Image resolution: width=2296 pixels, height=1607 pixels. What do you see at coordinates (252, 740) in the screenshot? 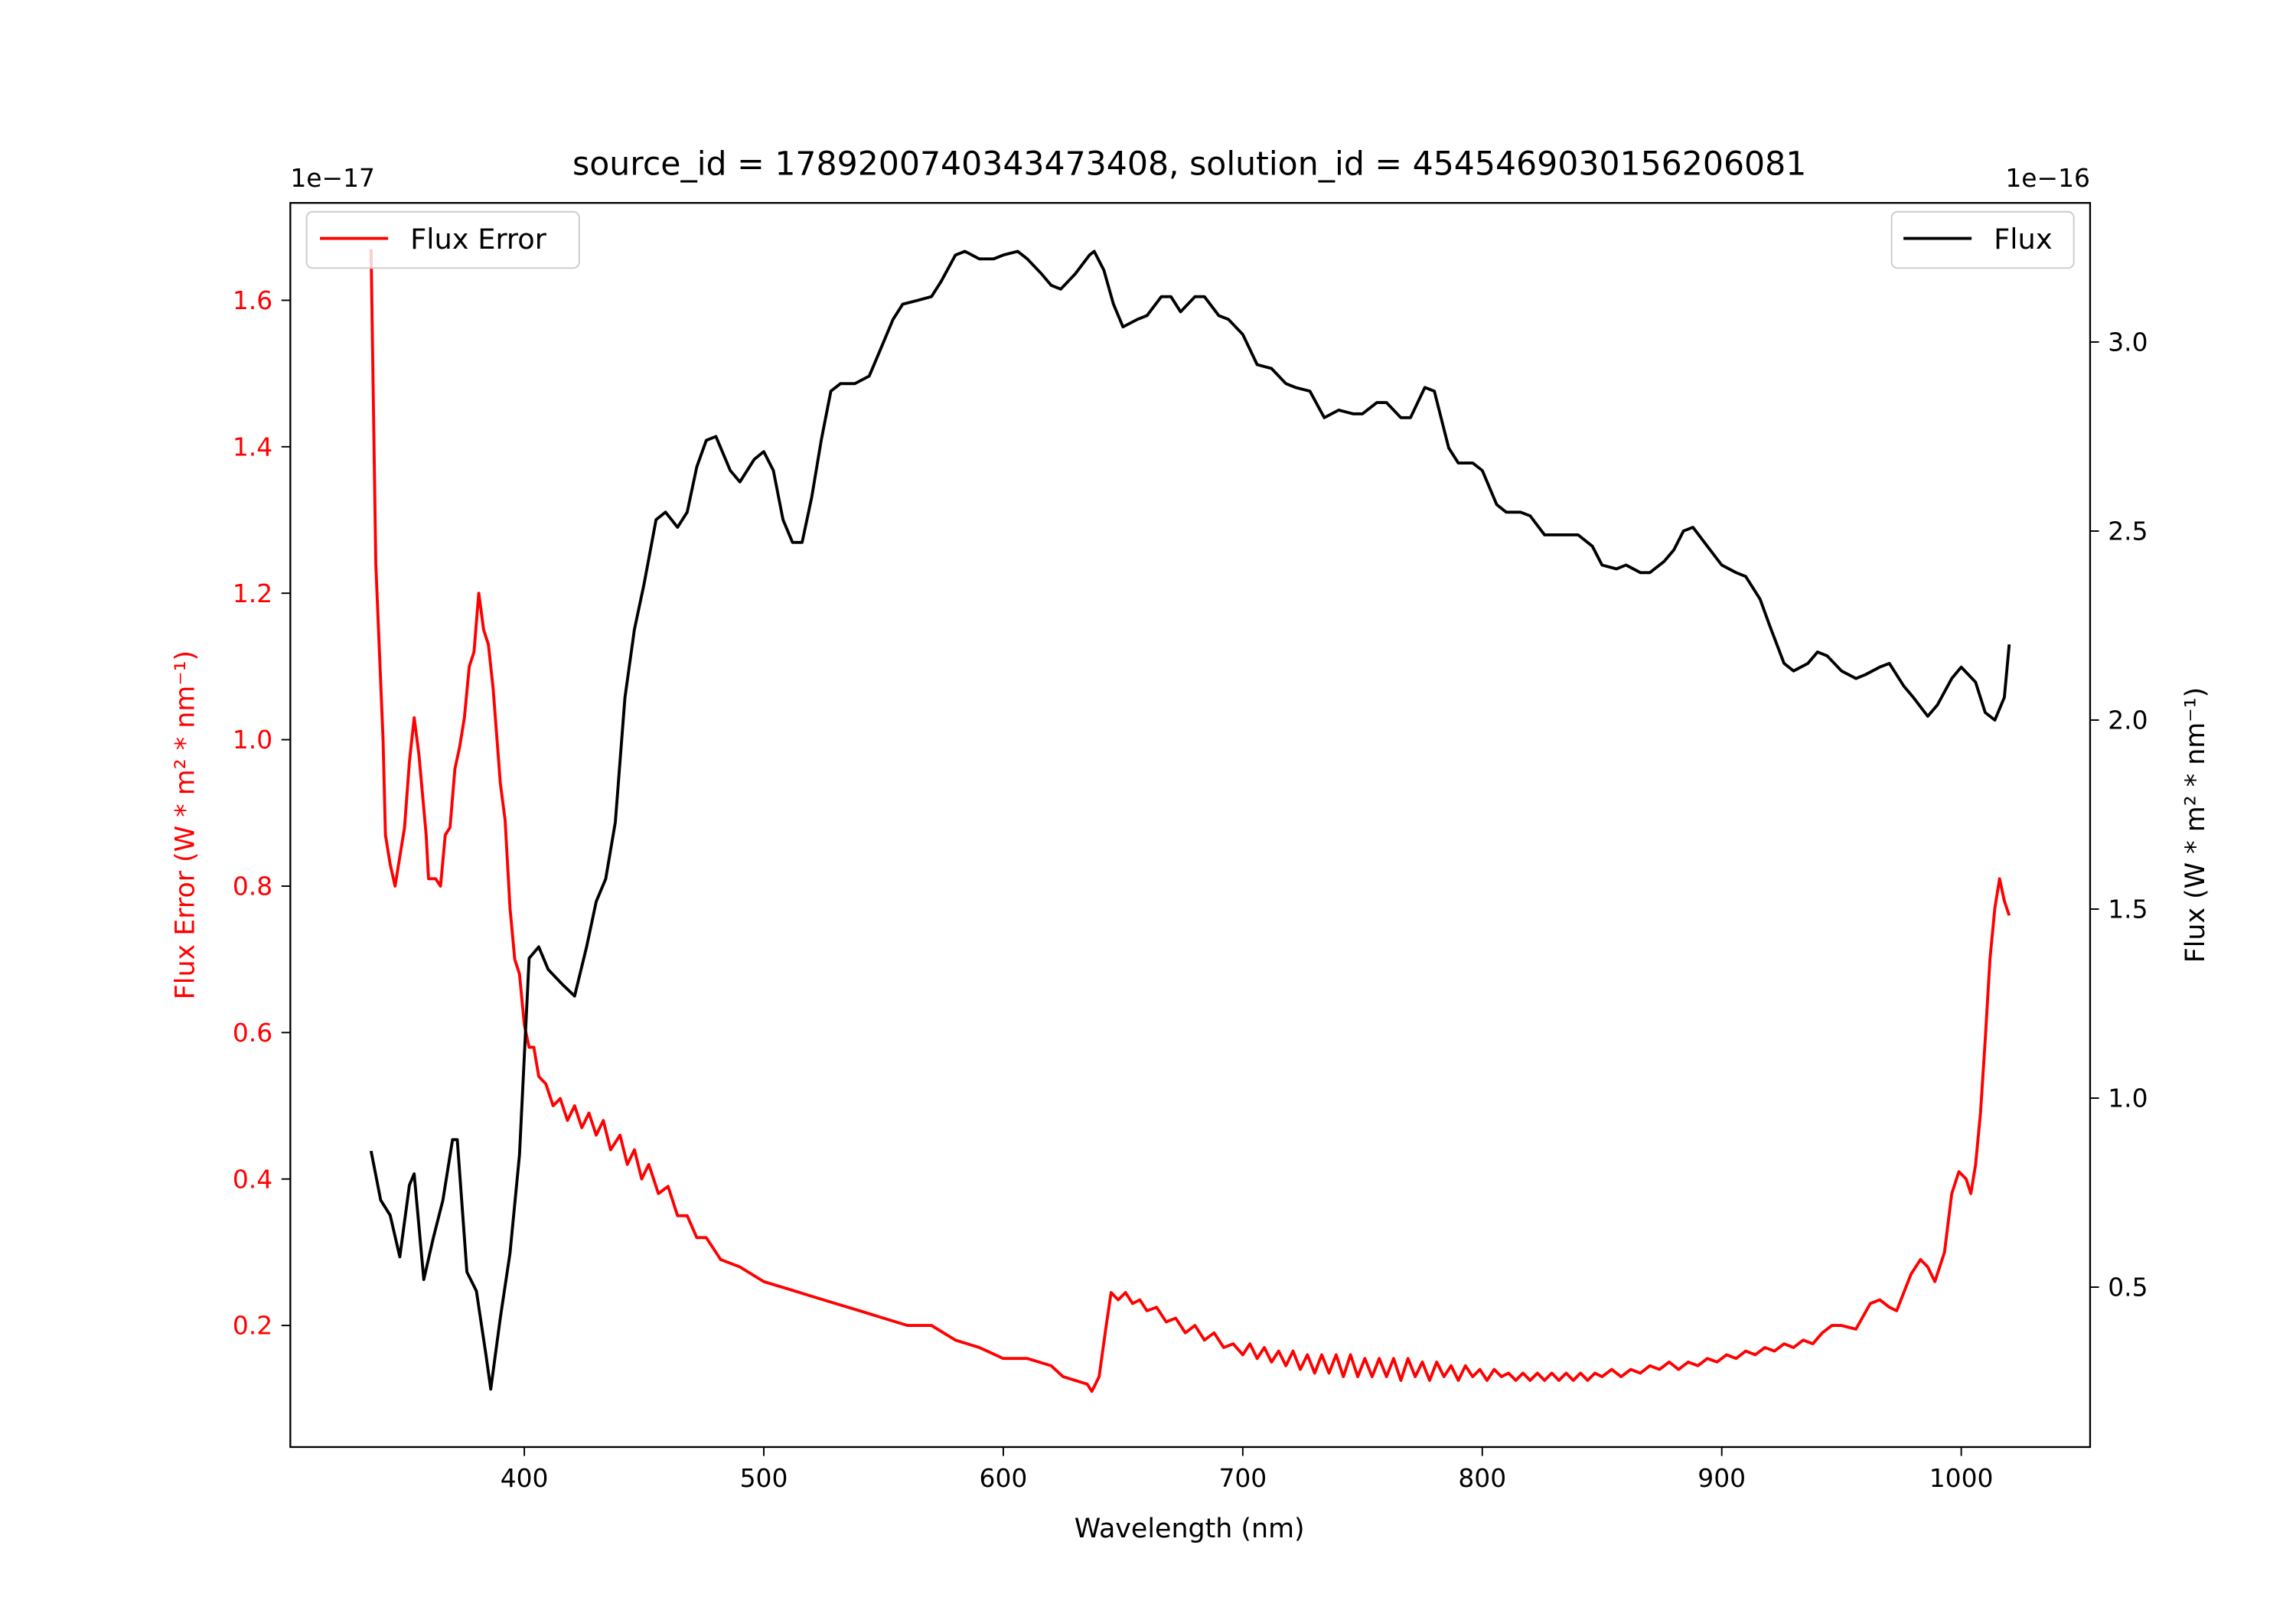
I see `left-y-tick-label: 1.0` at bounding box center [252, 740].